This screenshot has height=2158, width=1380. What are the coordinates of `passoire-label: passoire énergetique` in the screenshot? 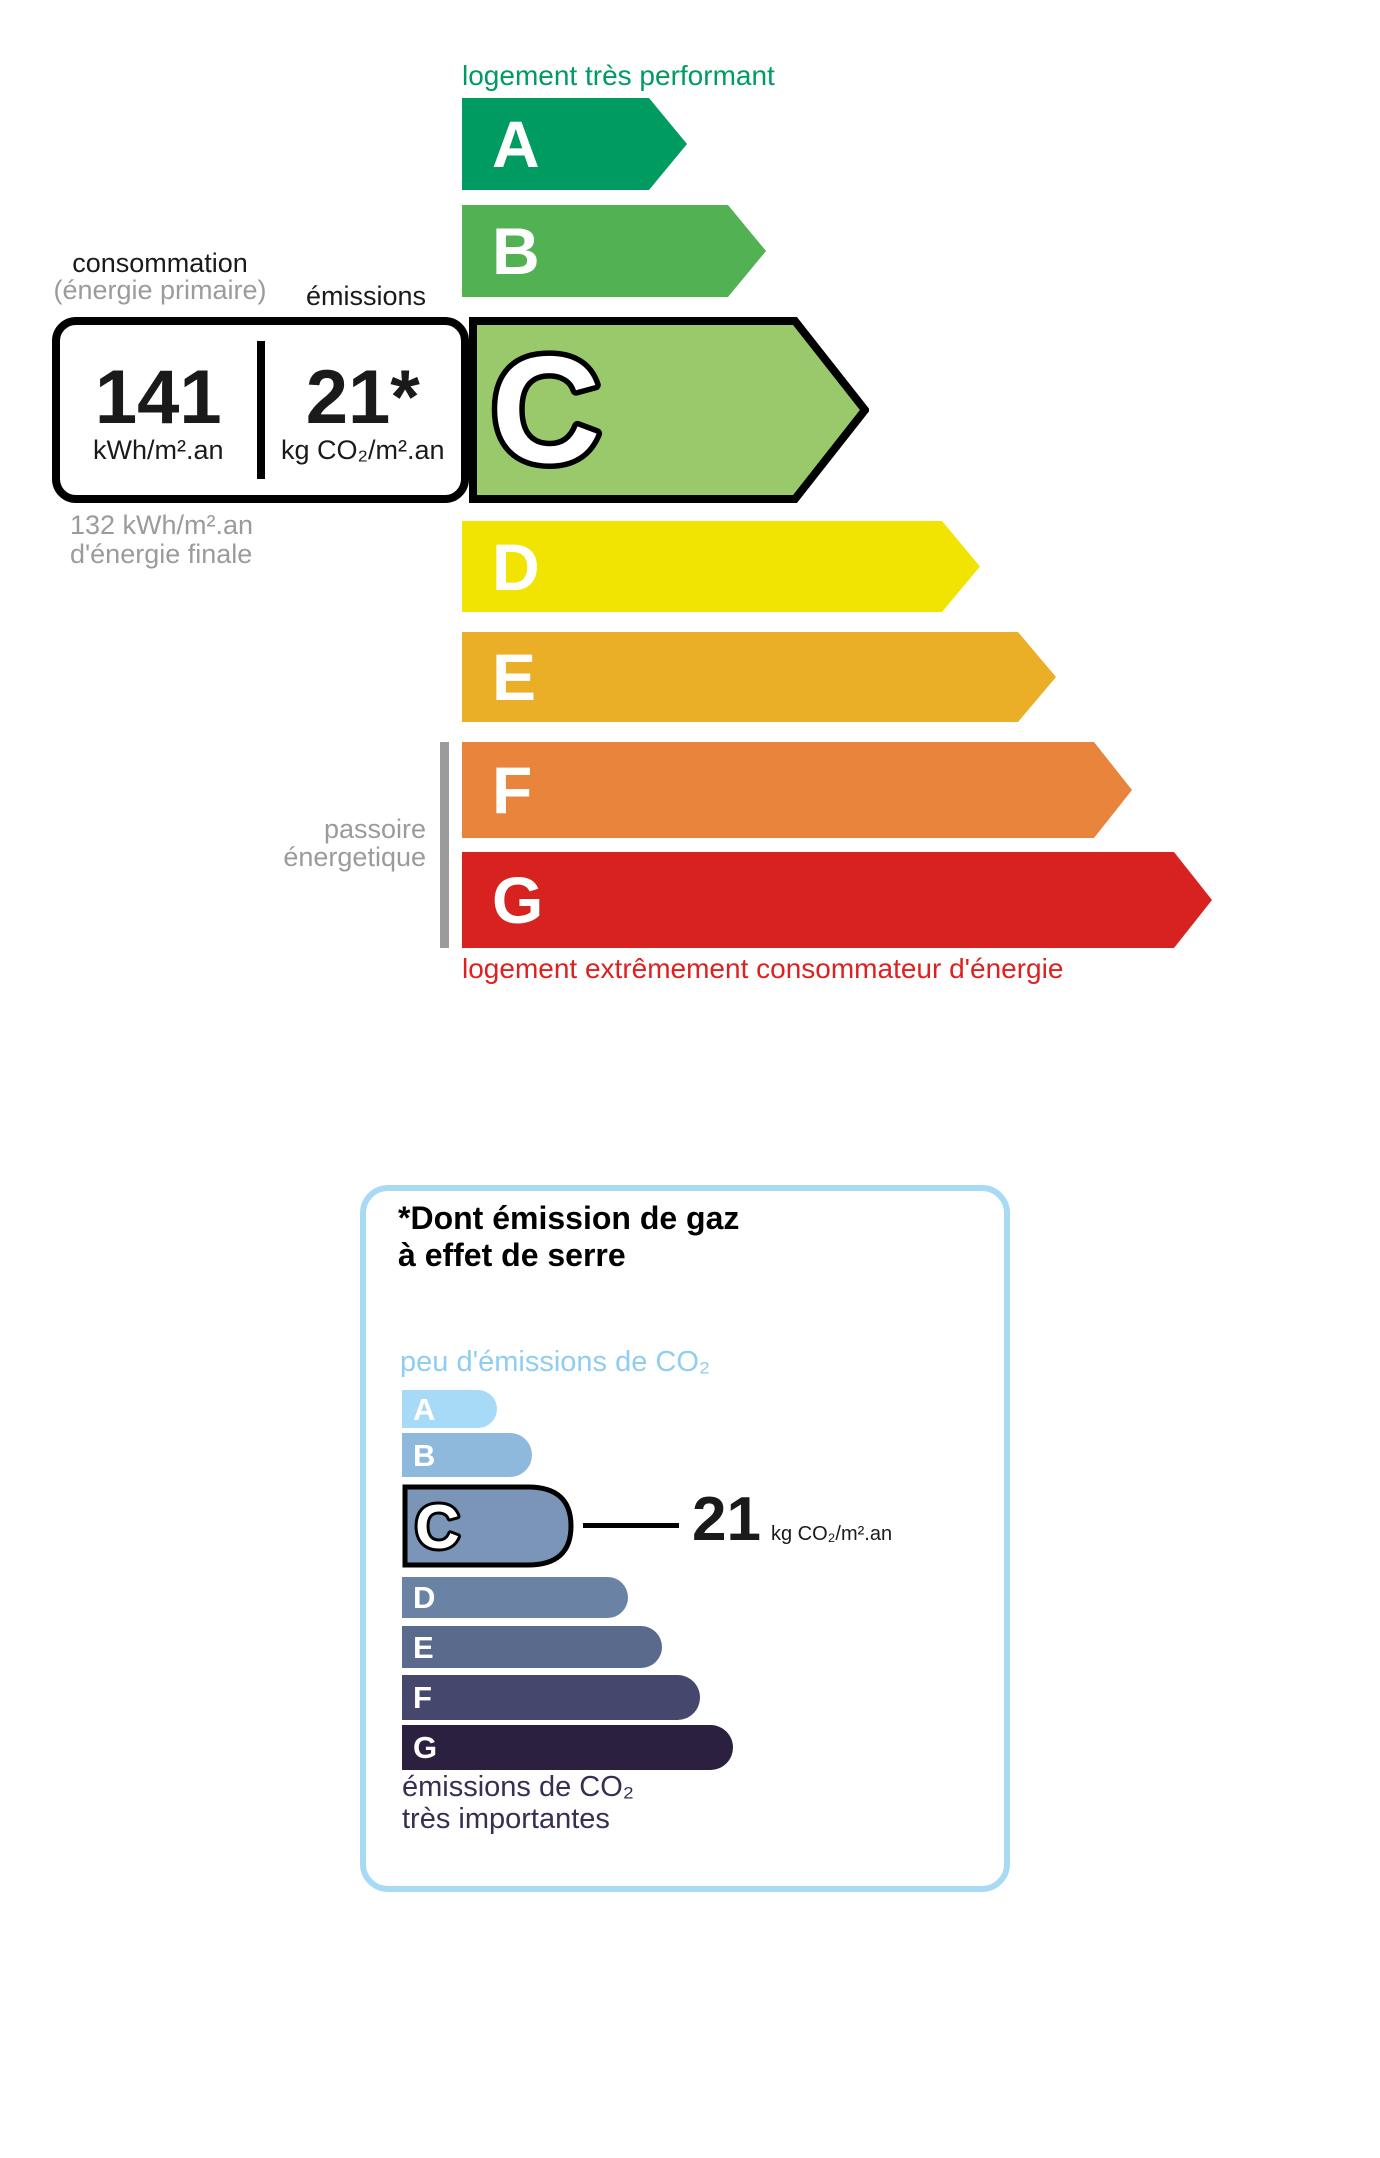 It's located at (328, 843).